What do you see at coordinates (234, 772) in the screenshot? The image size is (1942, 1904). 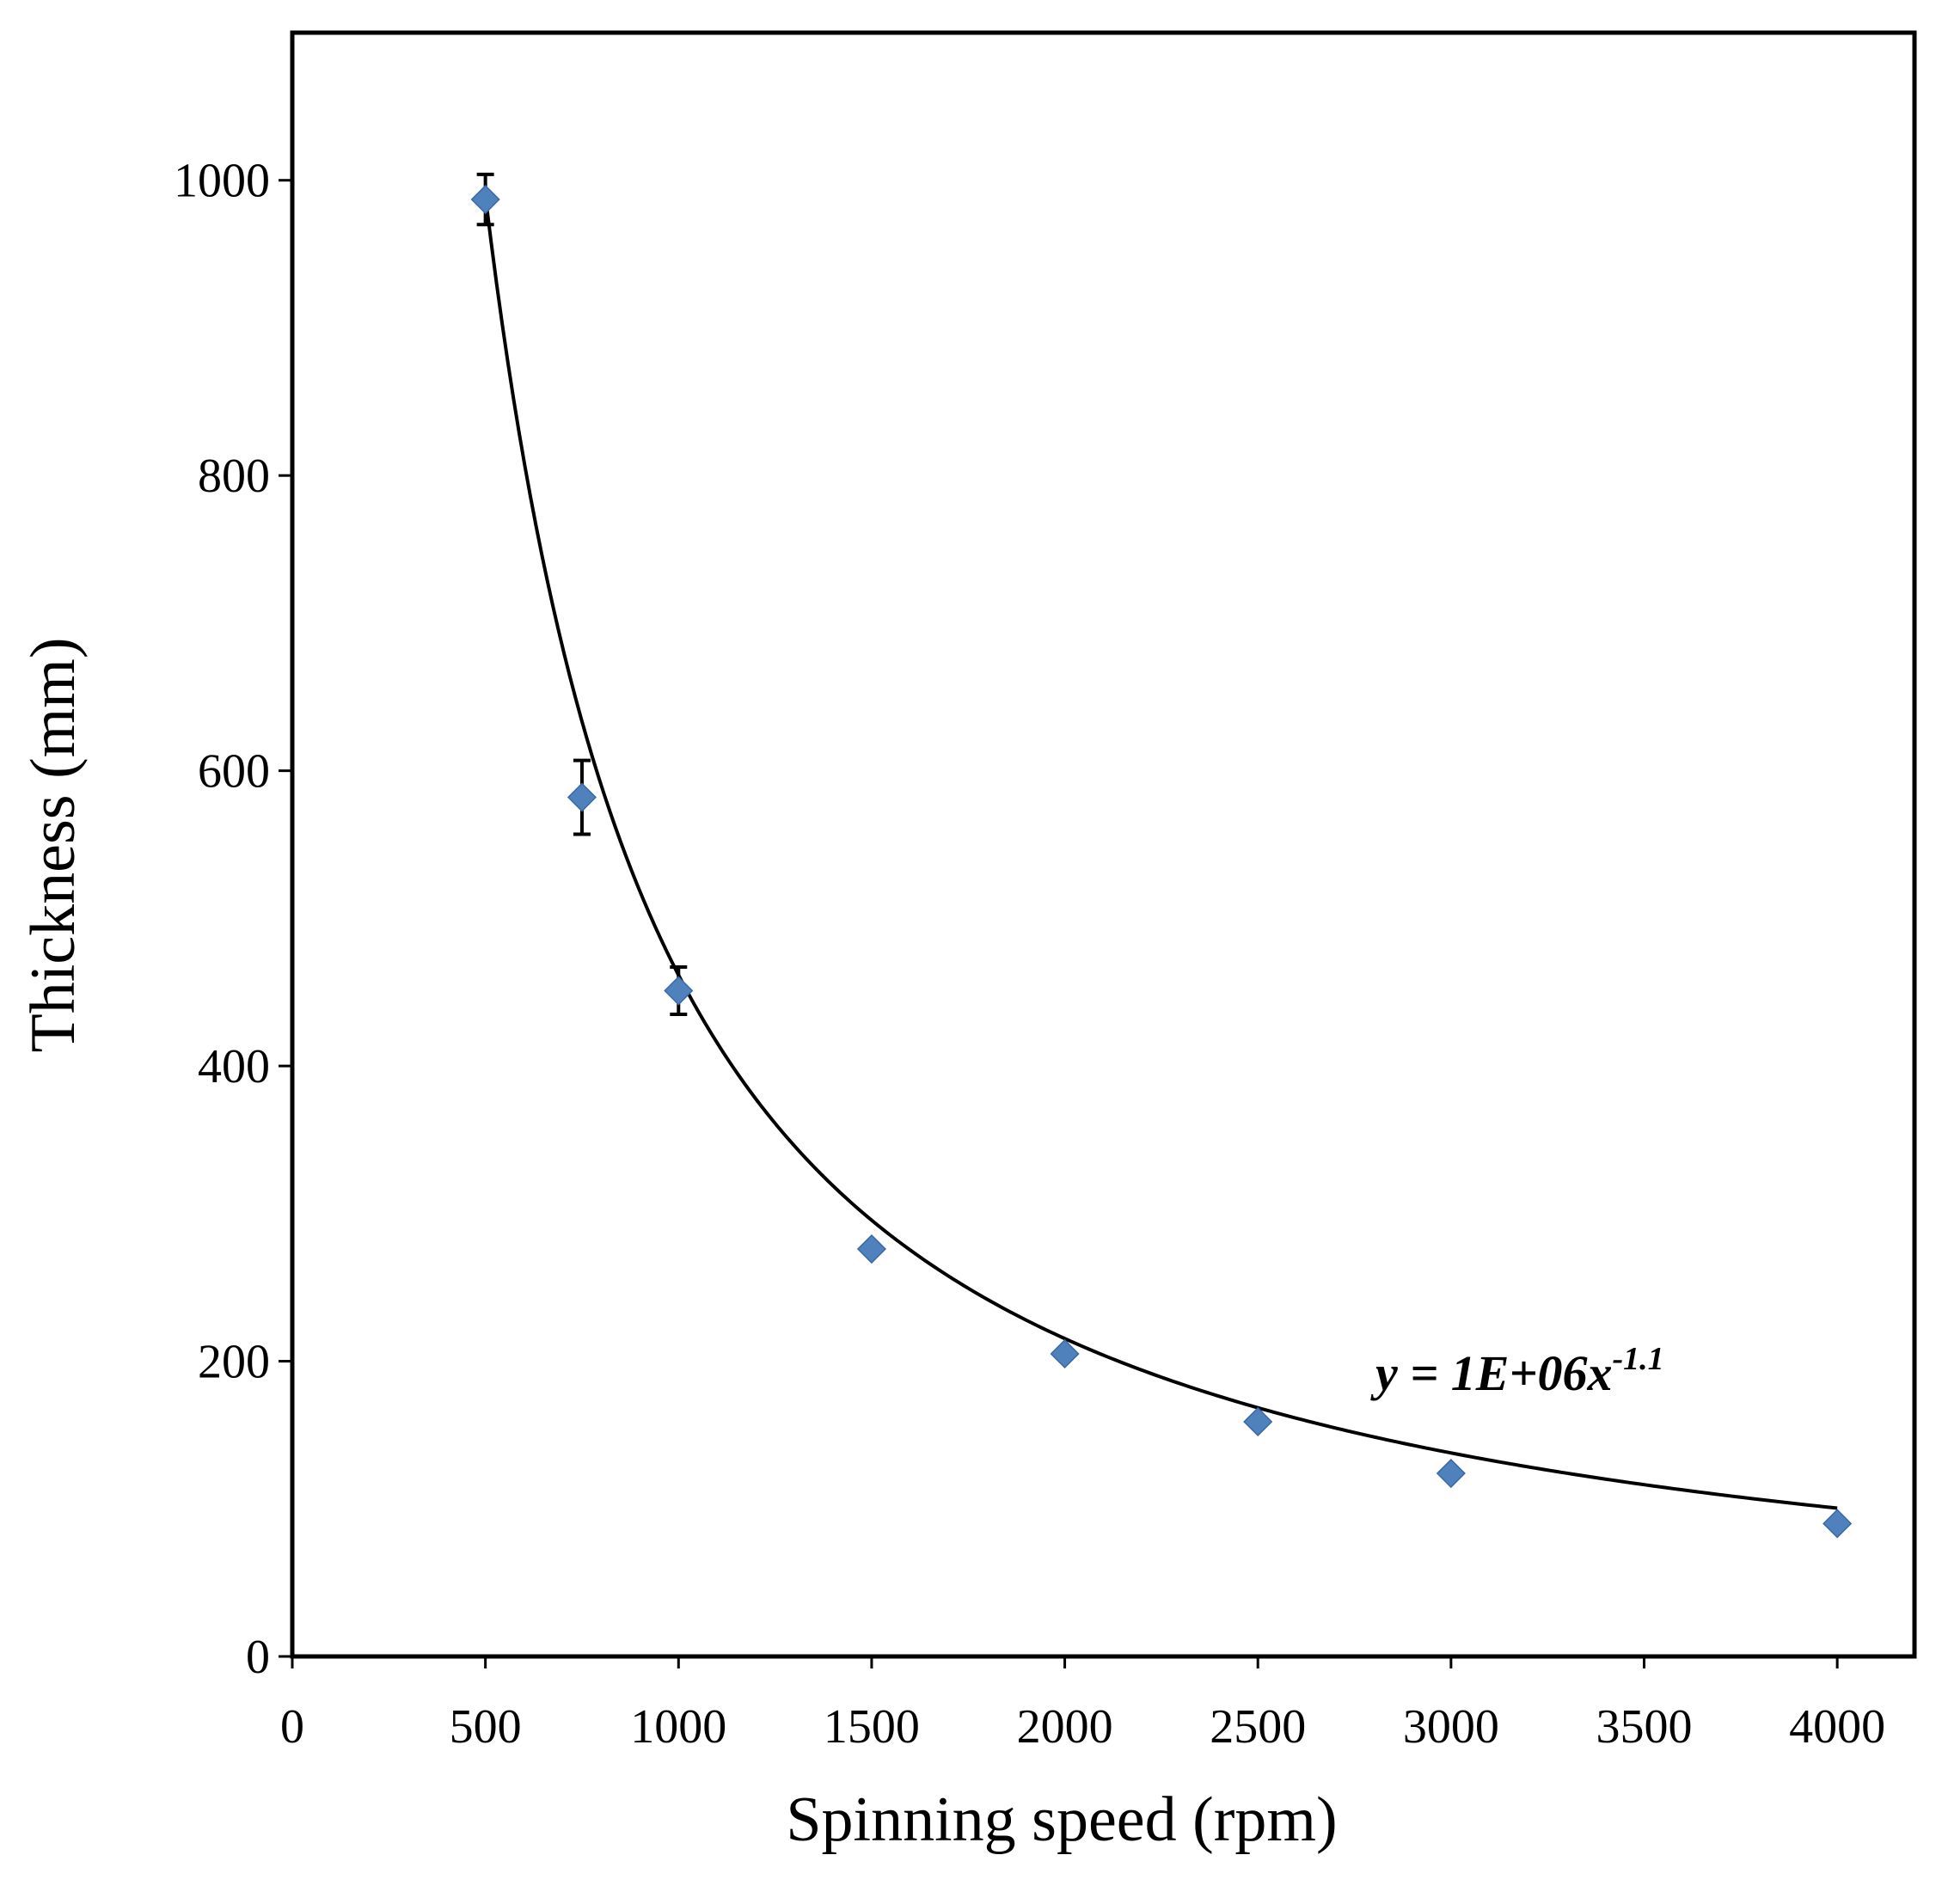 I see `y-tick-label: 600` at bounding box center [234, 772].